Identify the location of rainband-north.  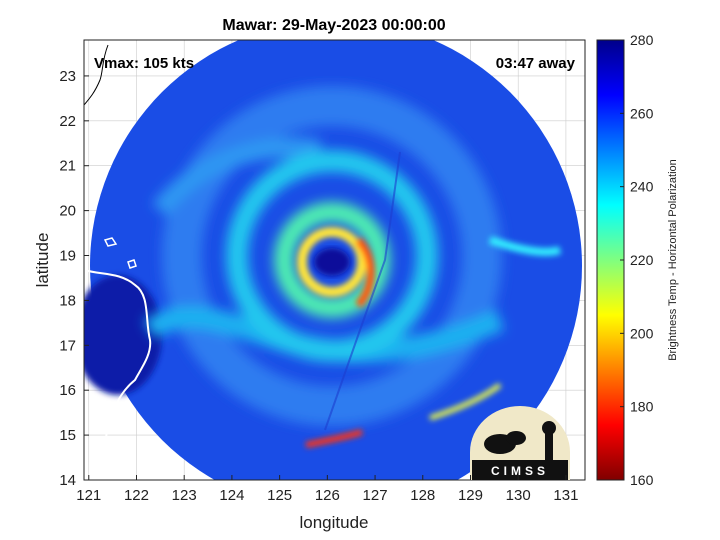
(237, 177).